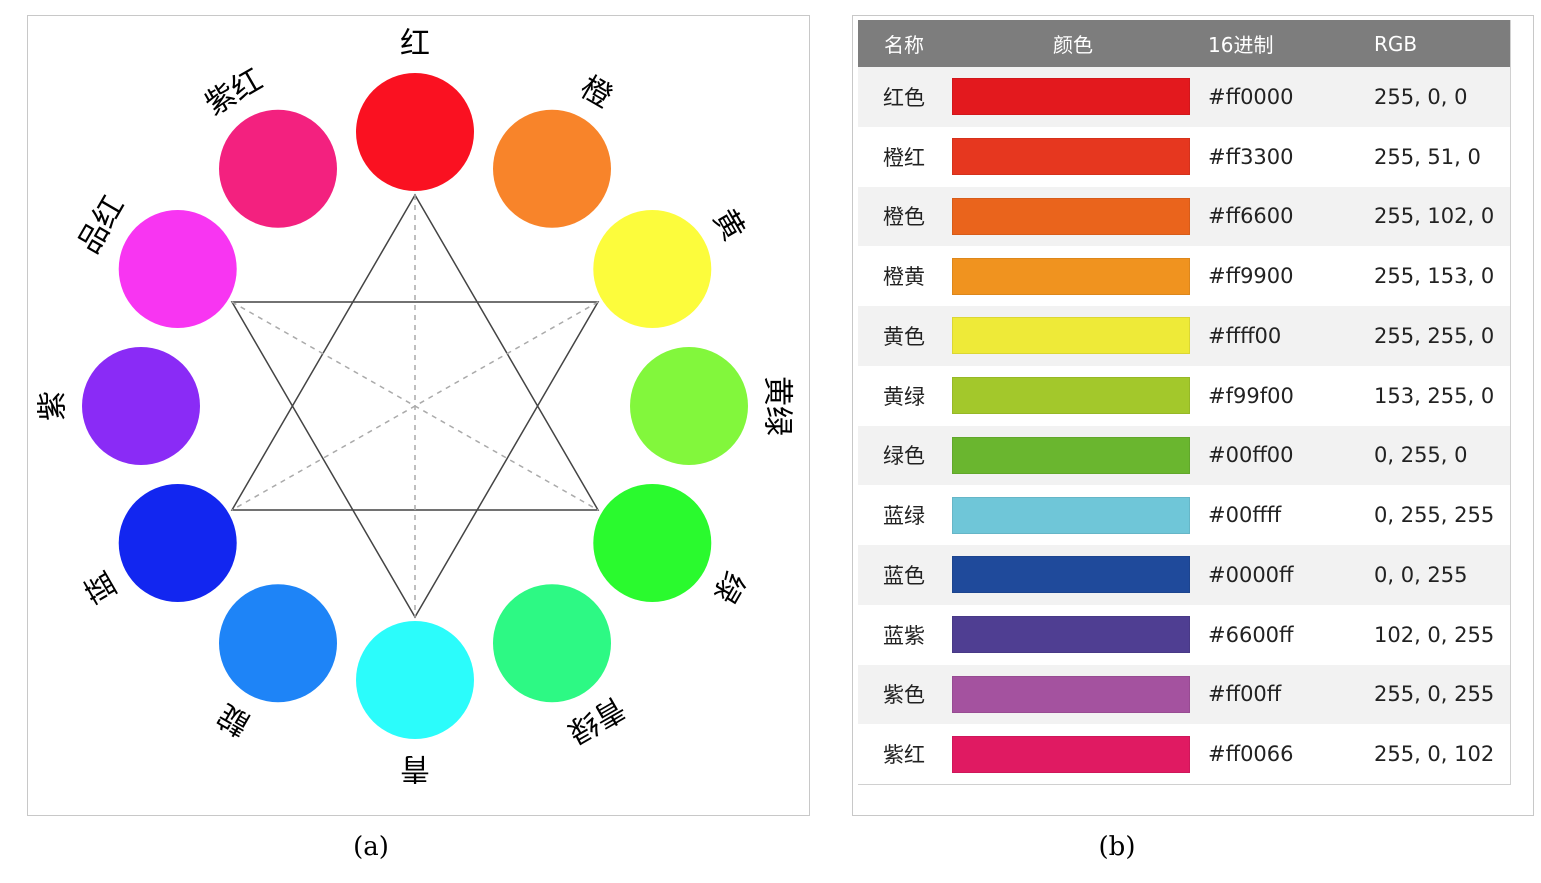 Image resolution: width=1541 pixels, height=883 pixels. Describe the element at coordinates (595, 92) in the screenshot. I see `wheel-label: 橙` at that location.